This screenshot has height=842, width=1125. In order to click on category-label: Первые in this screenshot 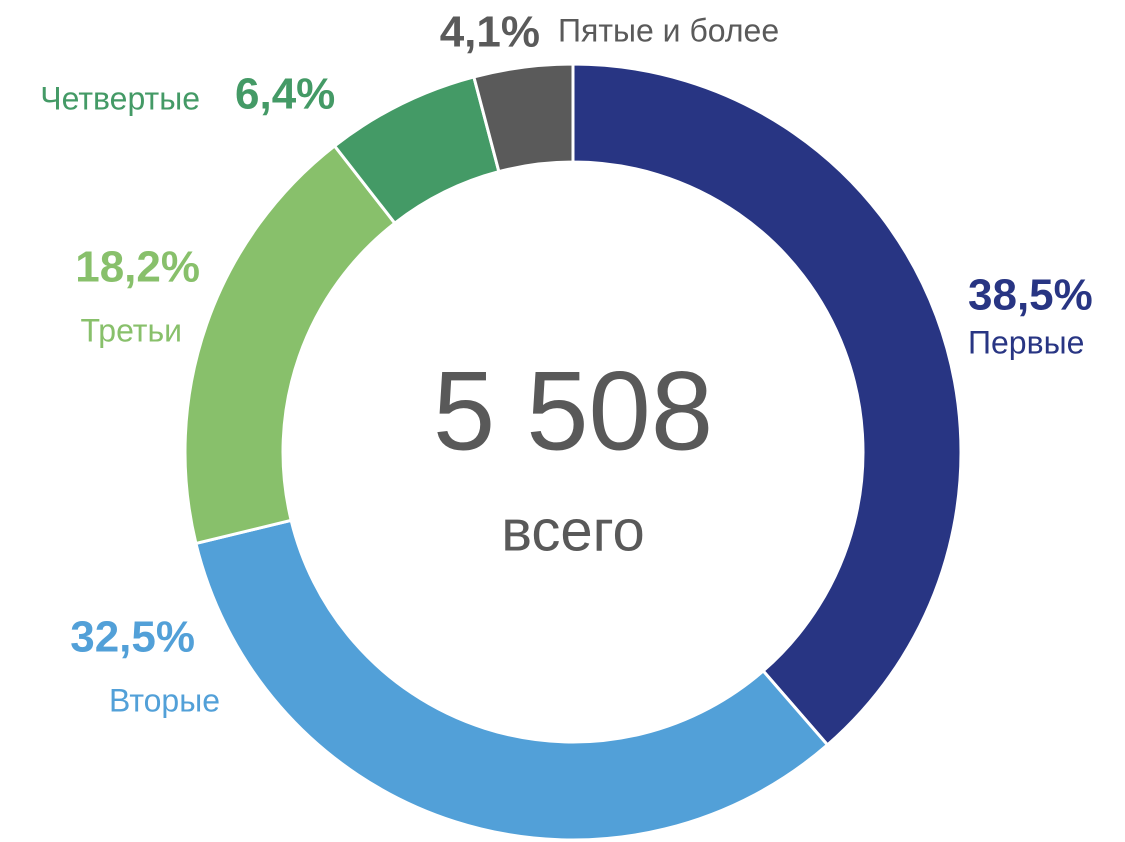, I will do `click(1026, 342)`.